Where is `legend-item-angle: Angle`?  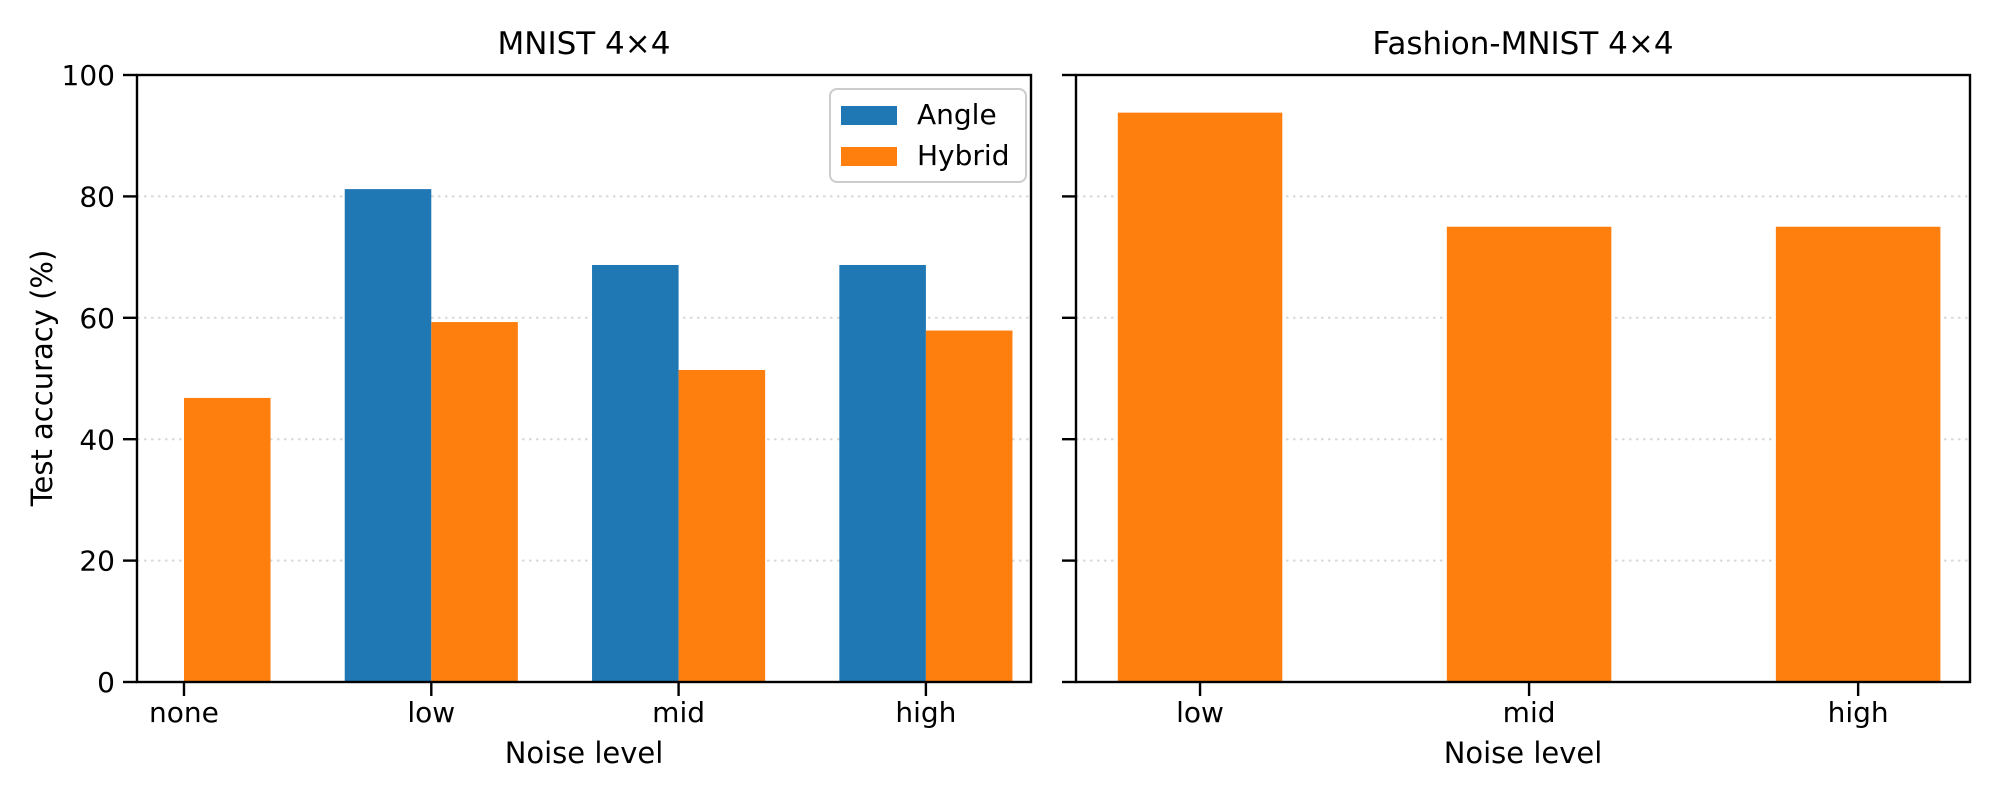 legend-item-angle: Angle is located at coordinates (925, 114).